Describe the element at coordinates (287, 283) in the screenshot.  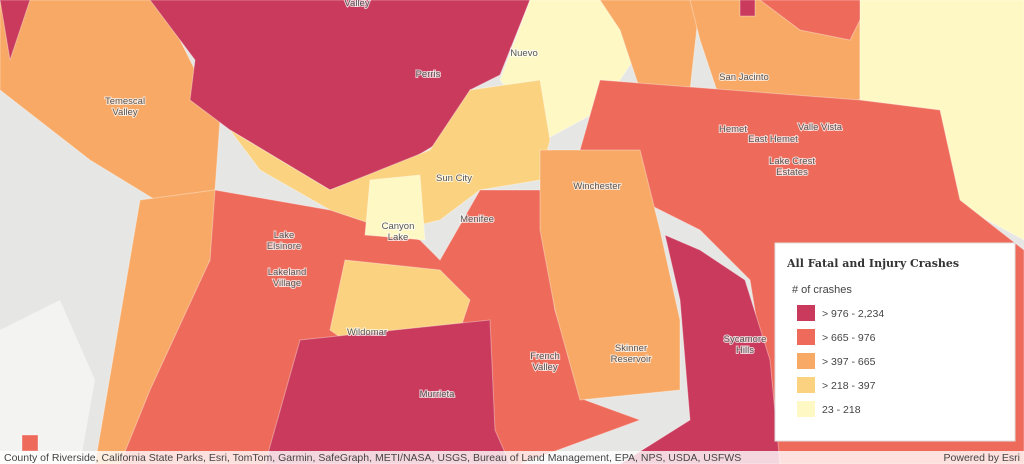
I see `place-label-line: Village` at that location.